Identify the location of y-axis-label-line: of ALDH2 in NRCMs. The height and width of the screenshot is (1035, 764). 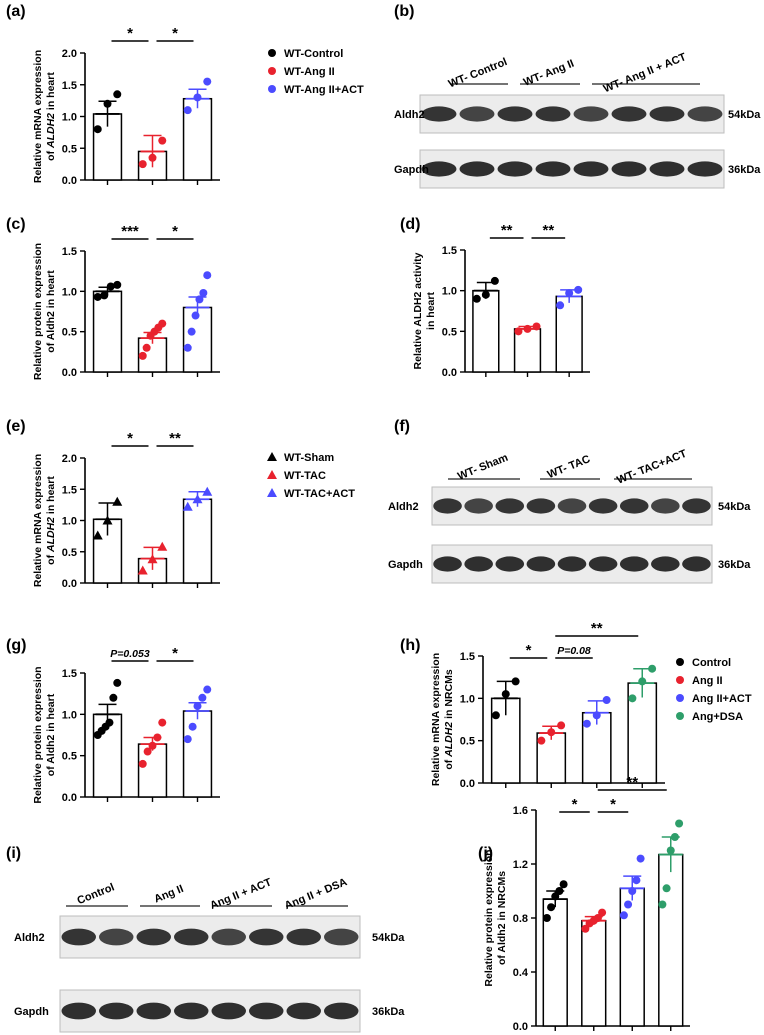
(449, 719).